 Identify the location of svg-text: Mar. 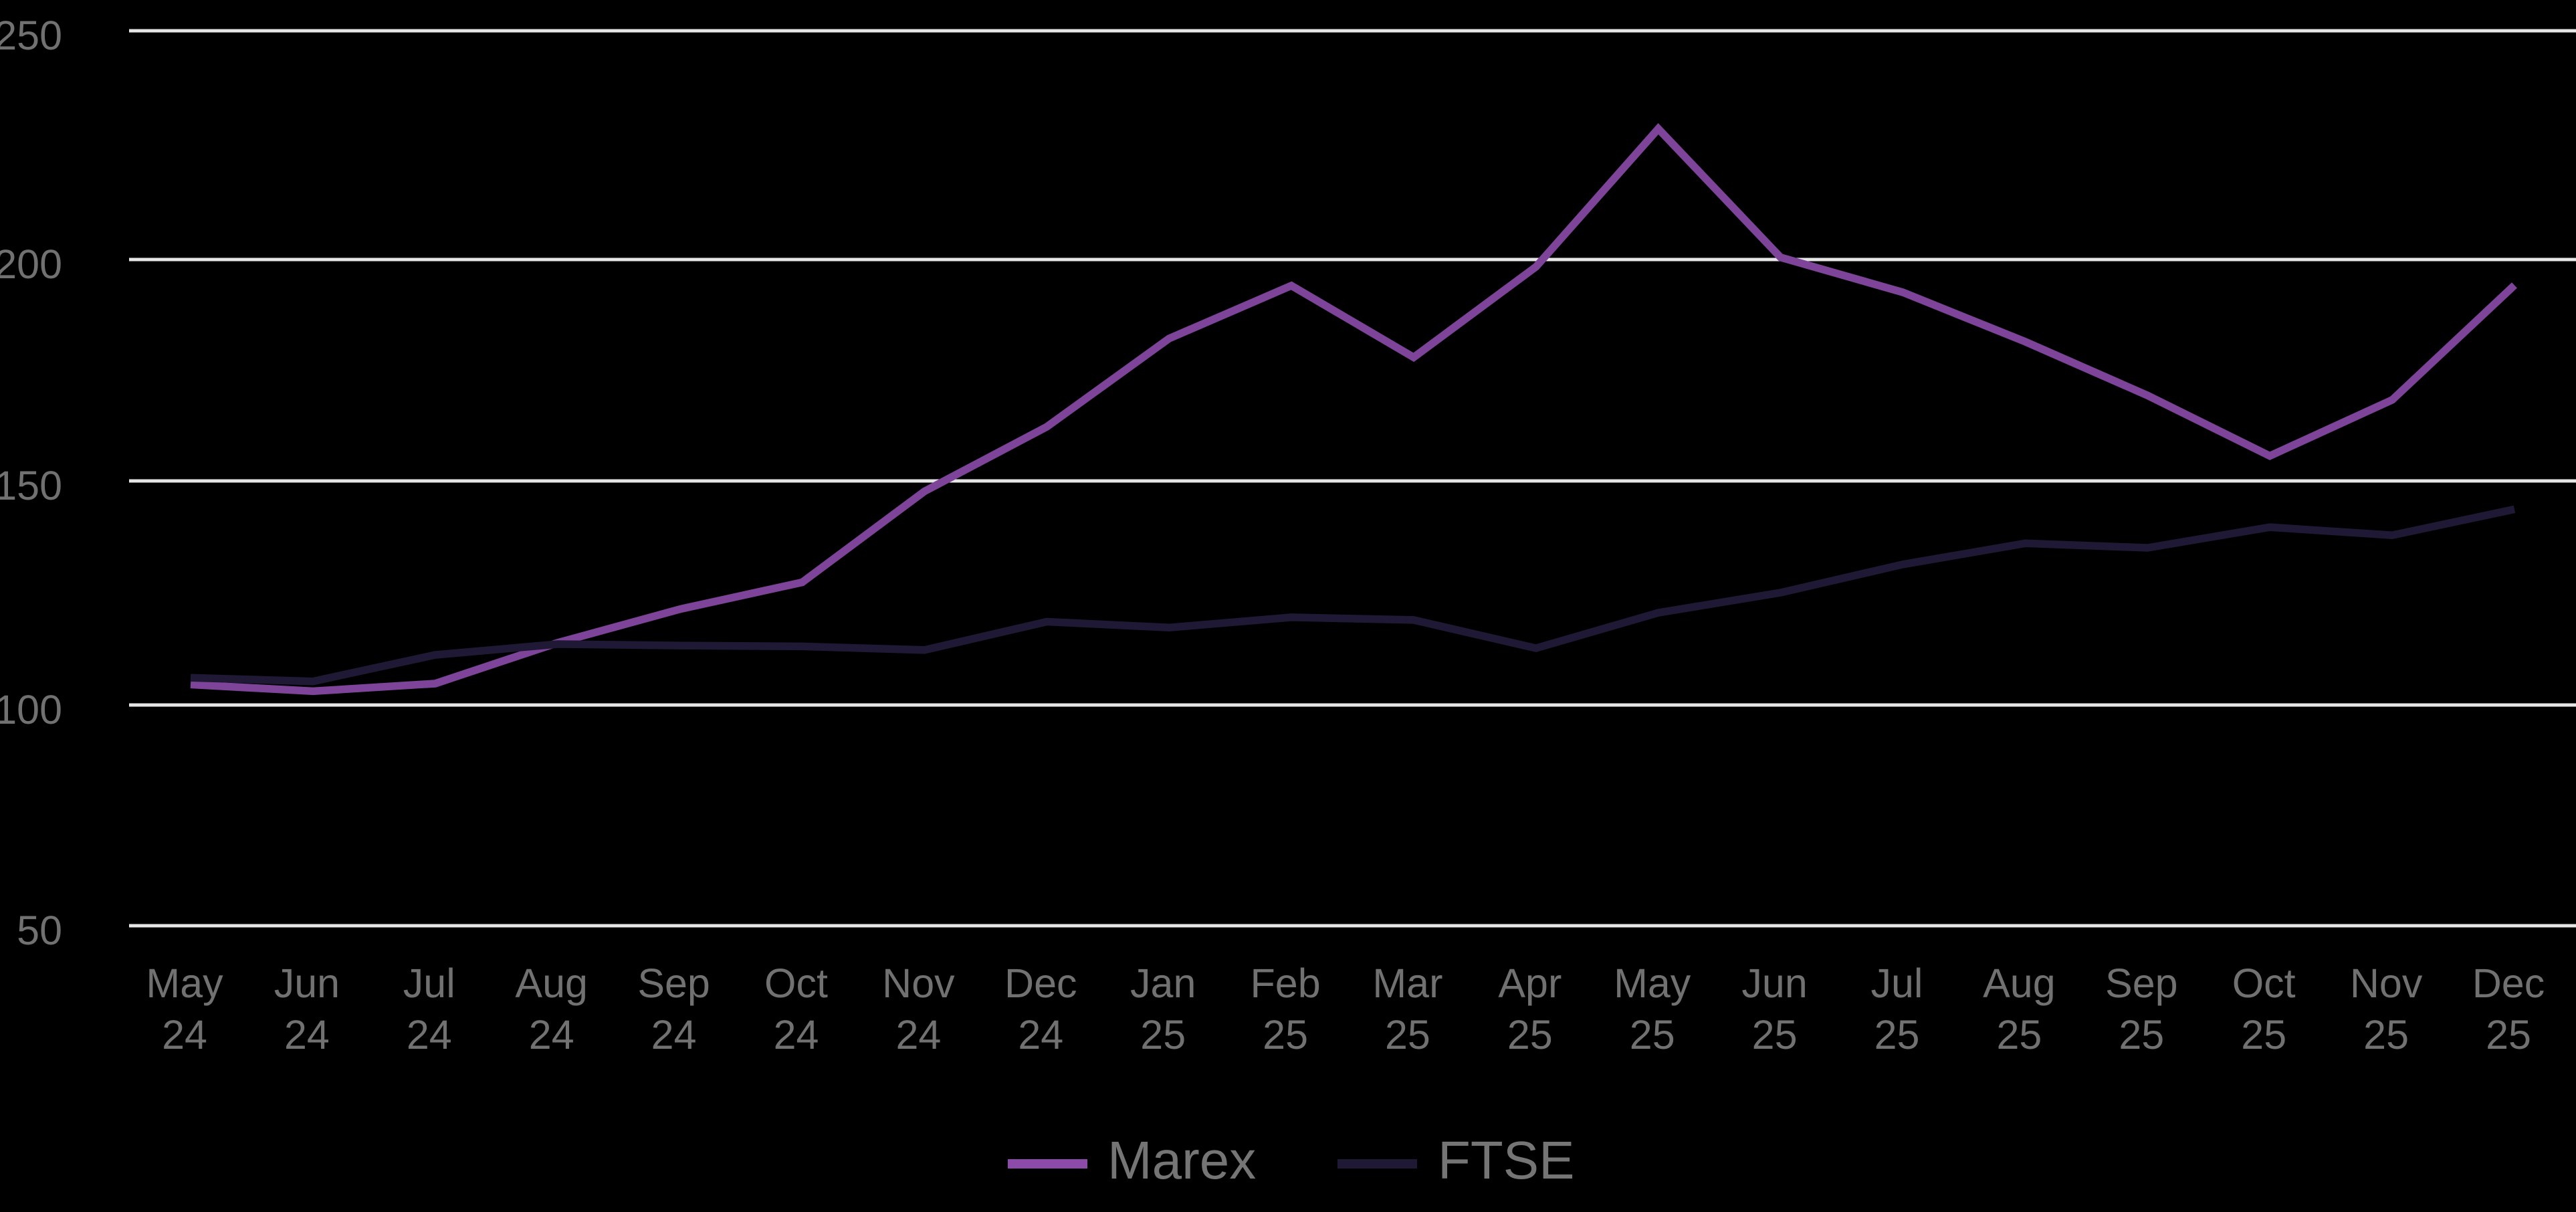
(1407, 983).